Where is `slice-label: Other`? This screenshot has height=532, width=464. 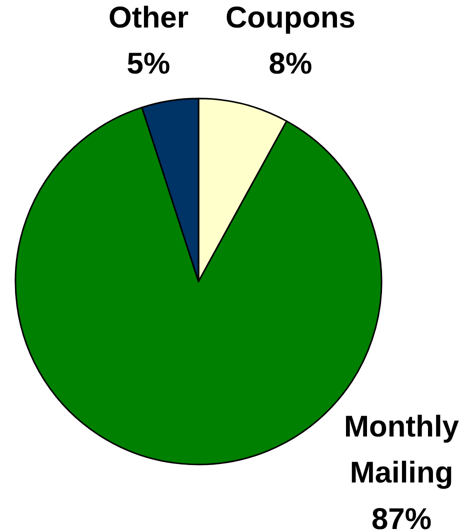 slice-label: Other is located at coordinates (148, 18).